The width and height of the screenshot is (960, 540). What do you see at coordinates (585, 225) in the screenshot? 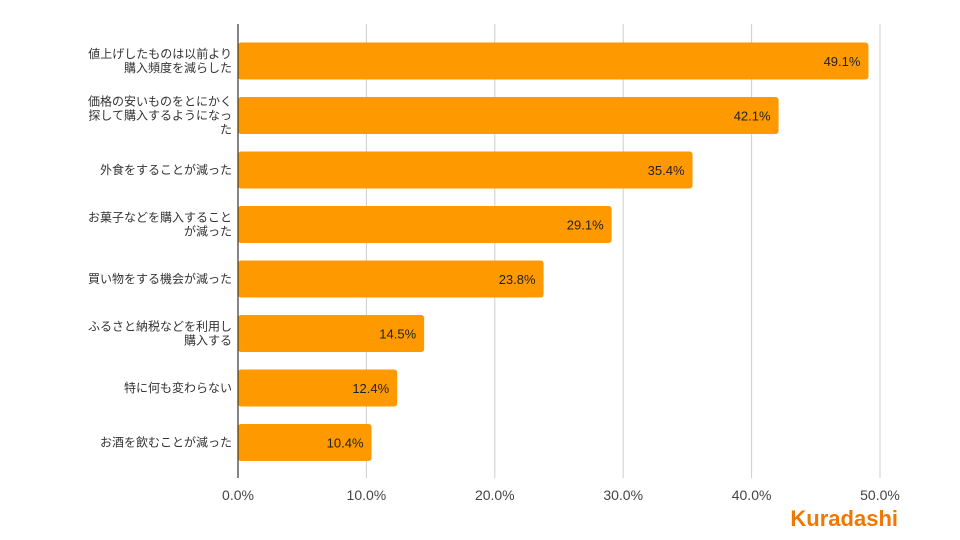
I see `data-label: 29.1%` at bounding box center [585, 225].